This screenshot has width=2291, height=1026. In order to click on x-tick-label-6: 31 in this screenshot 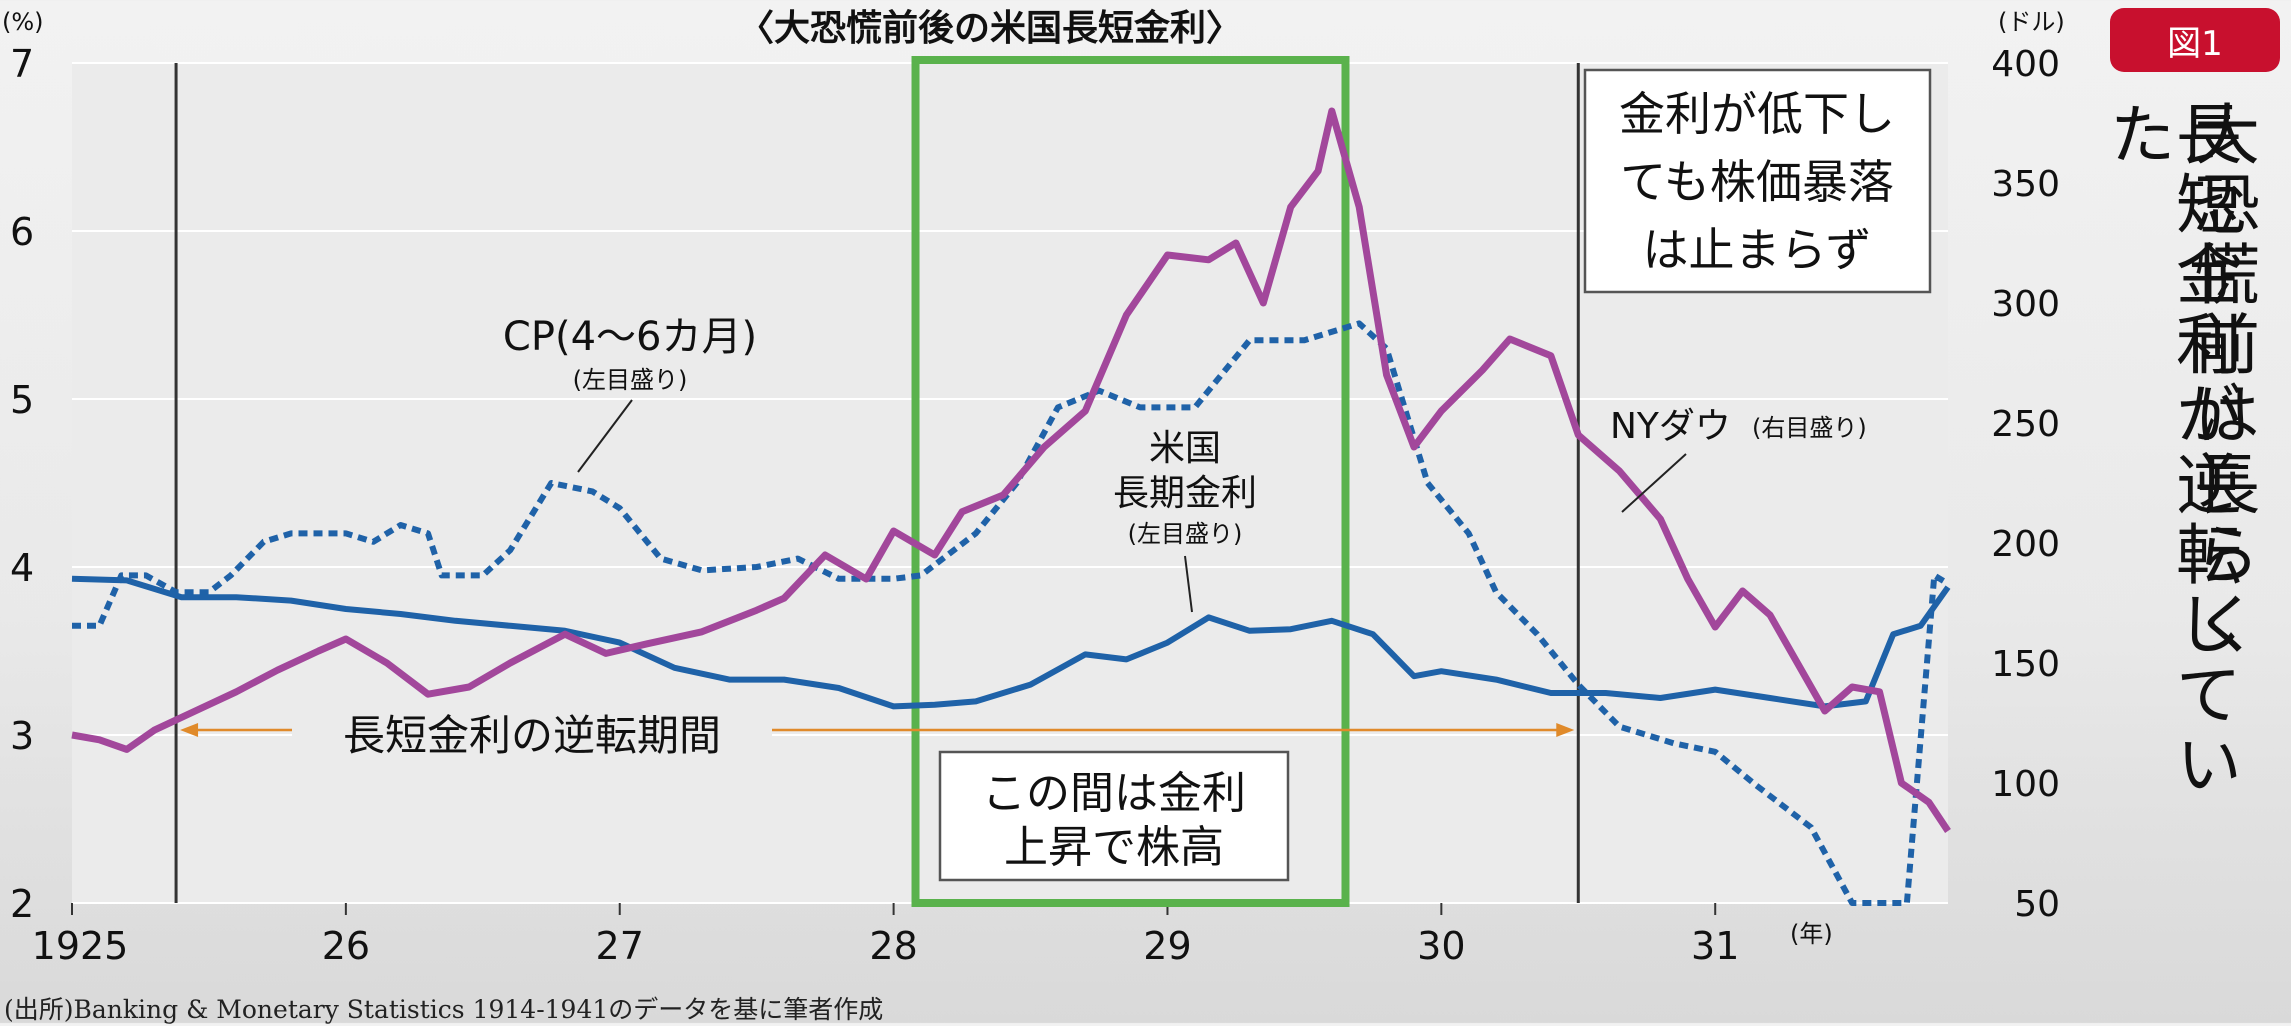, I will do `click(1715, 946)`.